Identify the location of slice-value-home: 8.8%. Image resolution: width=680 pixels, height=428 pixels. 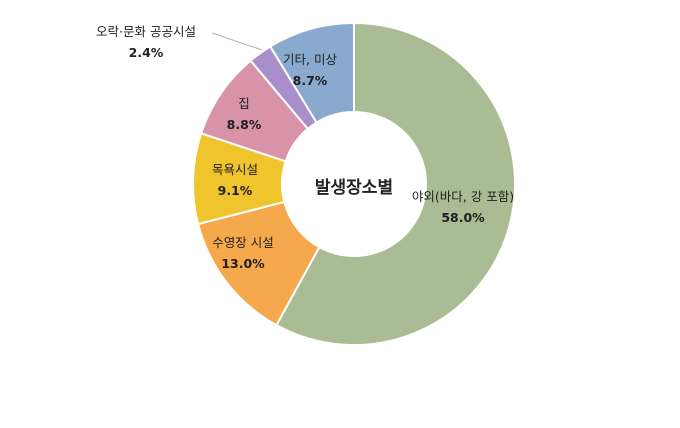
(244, 124).